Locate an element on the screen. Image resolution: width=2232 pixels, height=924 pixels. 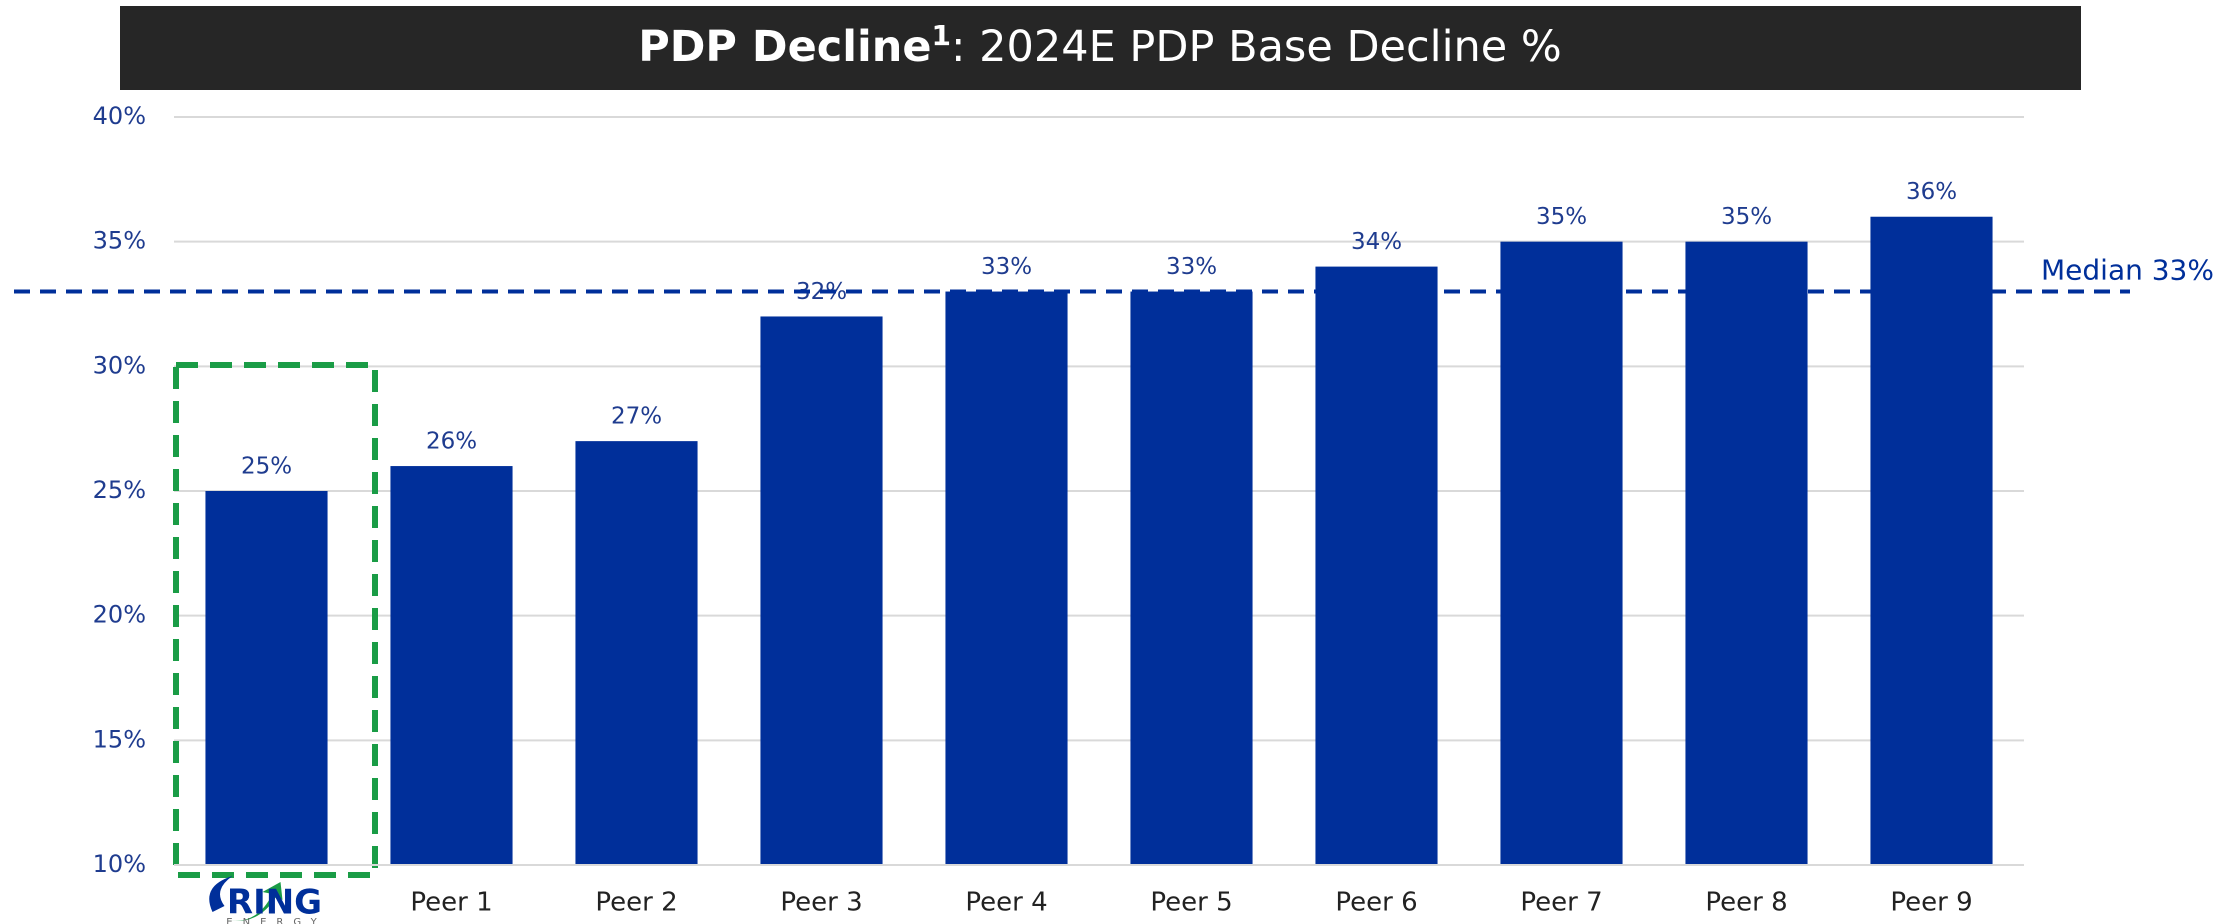
y-tick-label: 30% is located at coordinates (119, 365).